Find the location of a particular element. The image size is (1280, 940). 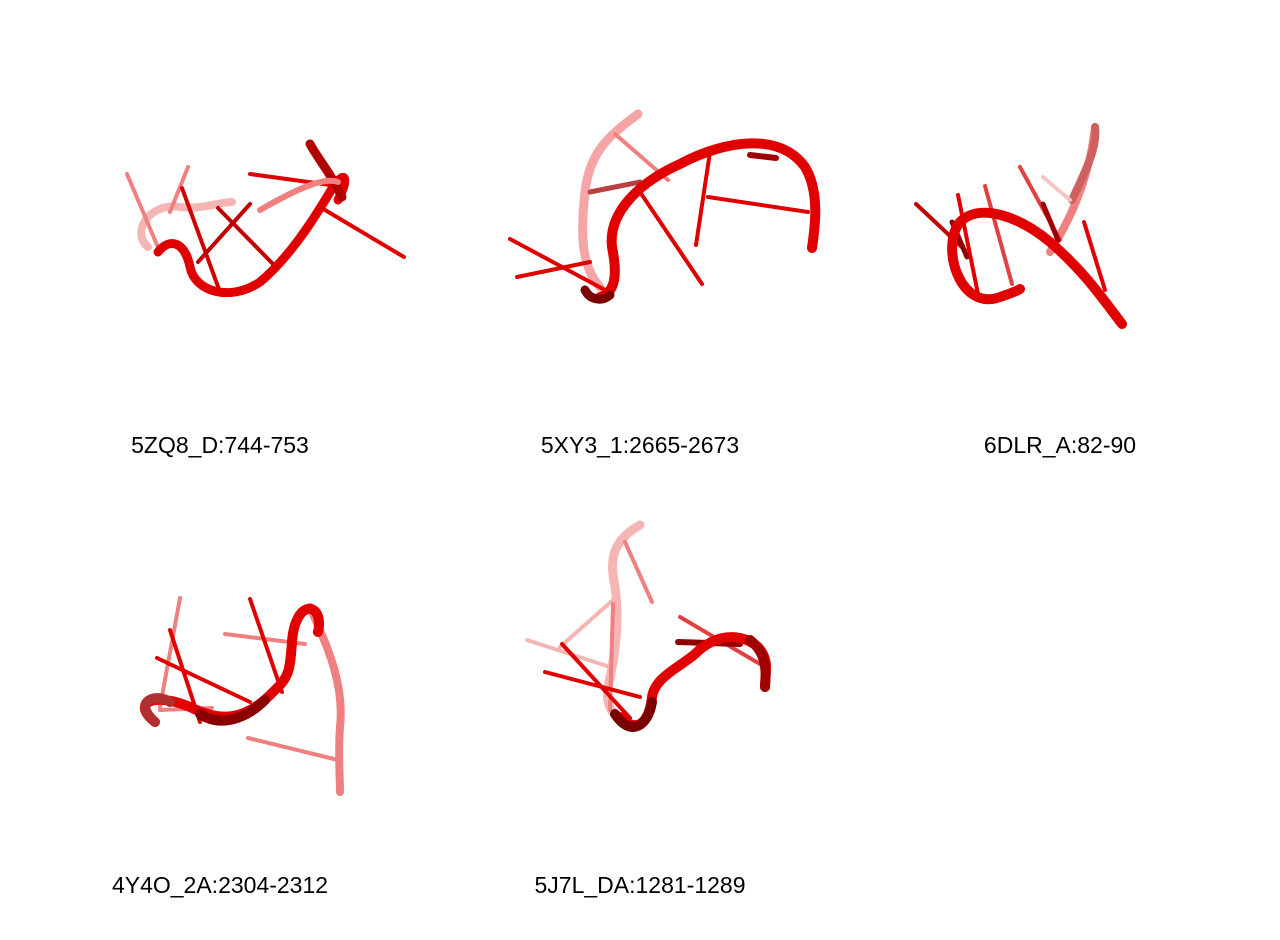

structure-label: 4Y4O_2A:2304-2312 is located at coordinates (220, 885).